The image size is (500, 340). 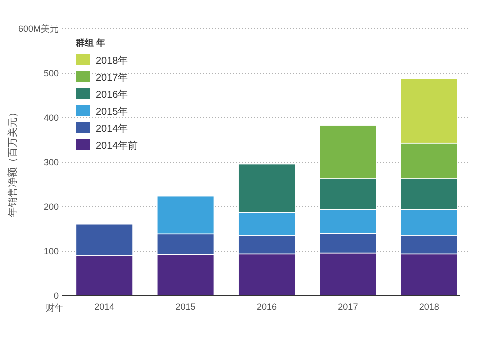 I want to click on legend-label: 2014年, so click(x=112, y=129).